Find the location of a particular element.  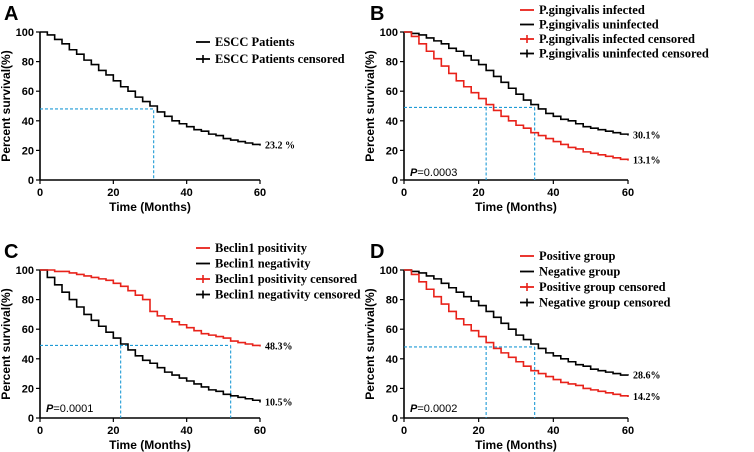

legend-entry: Negative group censored is located at coordinates (605, 303).